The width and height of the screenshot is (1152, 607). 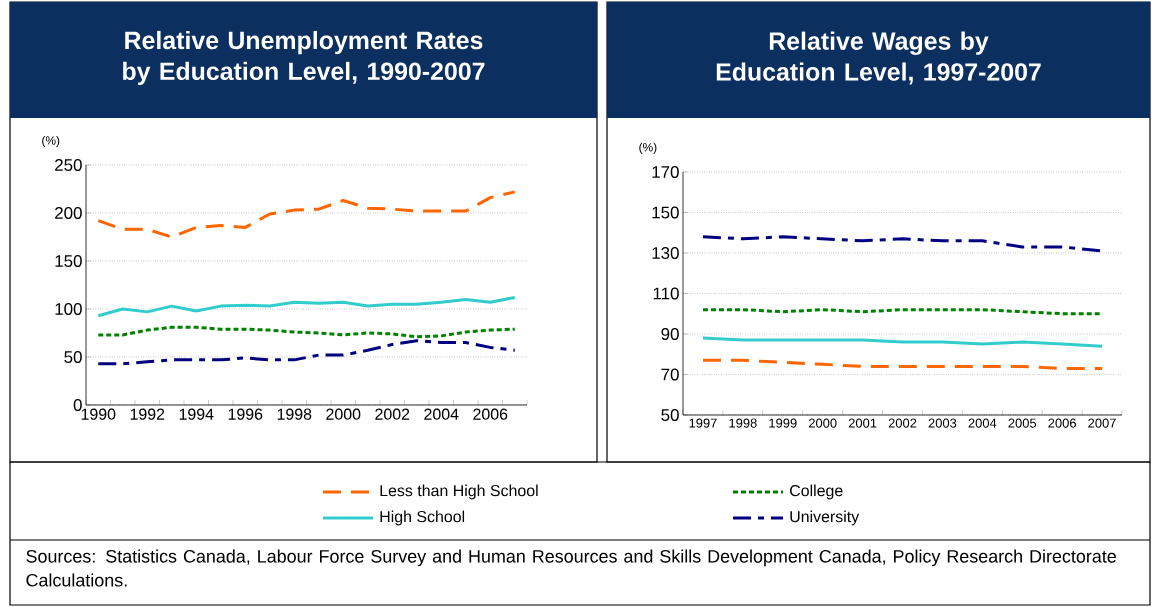 What do you see at coordinates (783, 423) in the screenshot?
I see `x-tick-label: 1999` at bounding box center [783, 423].